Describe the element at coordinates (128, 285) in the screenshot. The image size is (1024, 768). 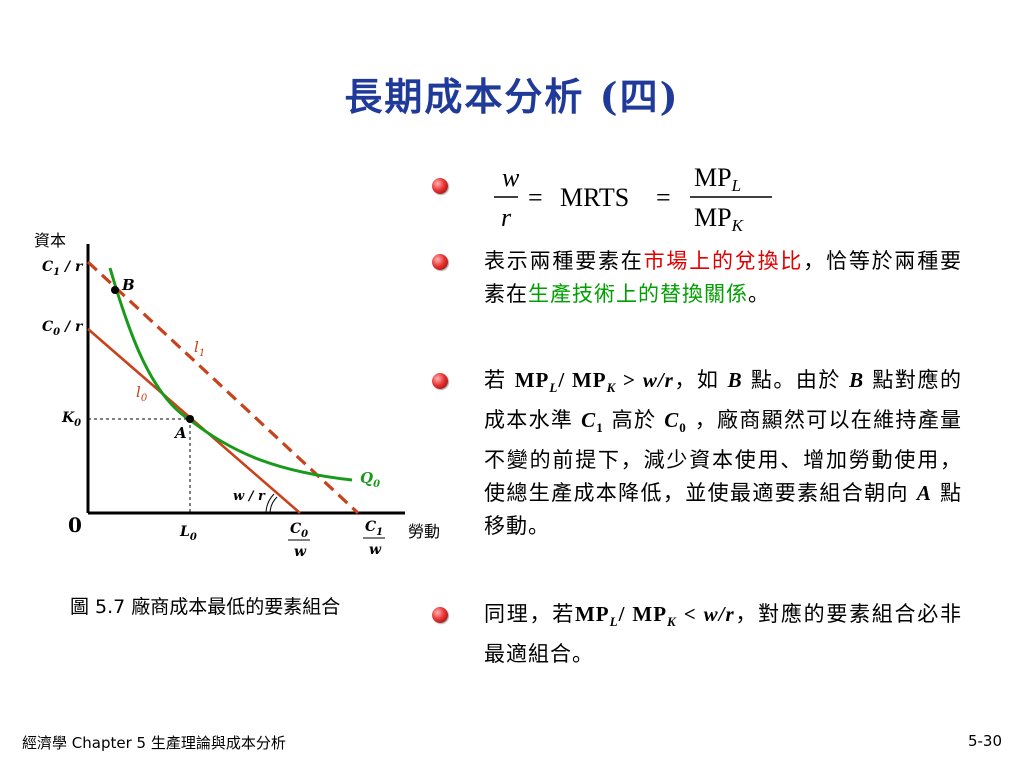
I see `point-b-label: B` at that location.